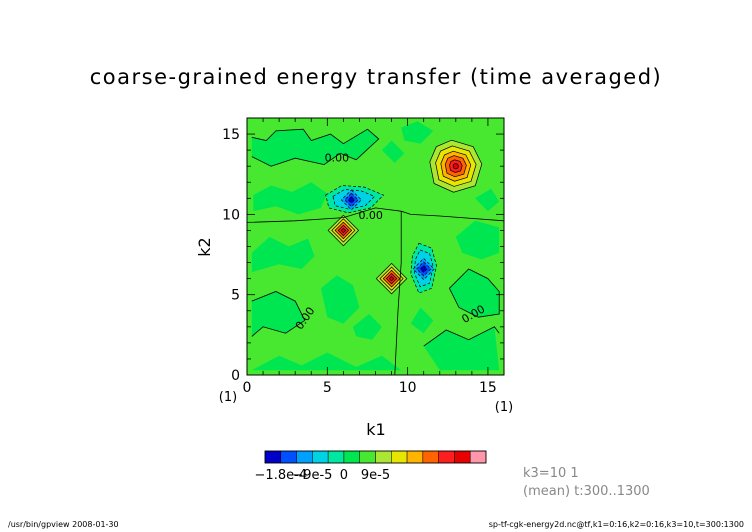 This screenshot has width=752, height=532. Describe the element at coordinates (63, 524) in the screenshot. I see `footer-left: /usr/bin/gpview 2008-01-30` at that location.